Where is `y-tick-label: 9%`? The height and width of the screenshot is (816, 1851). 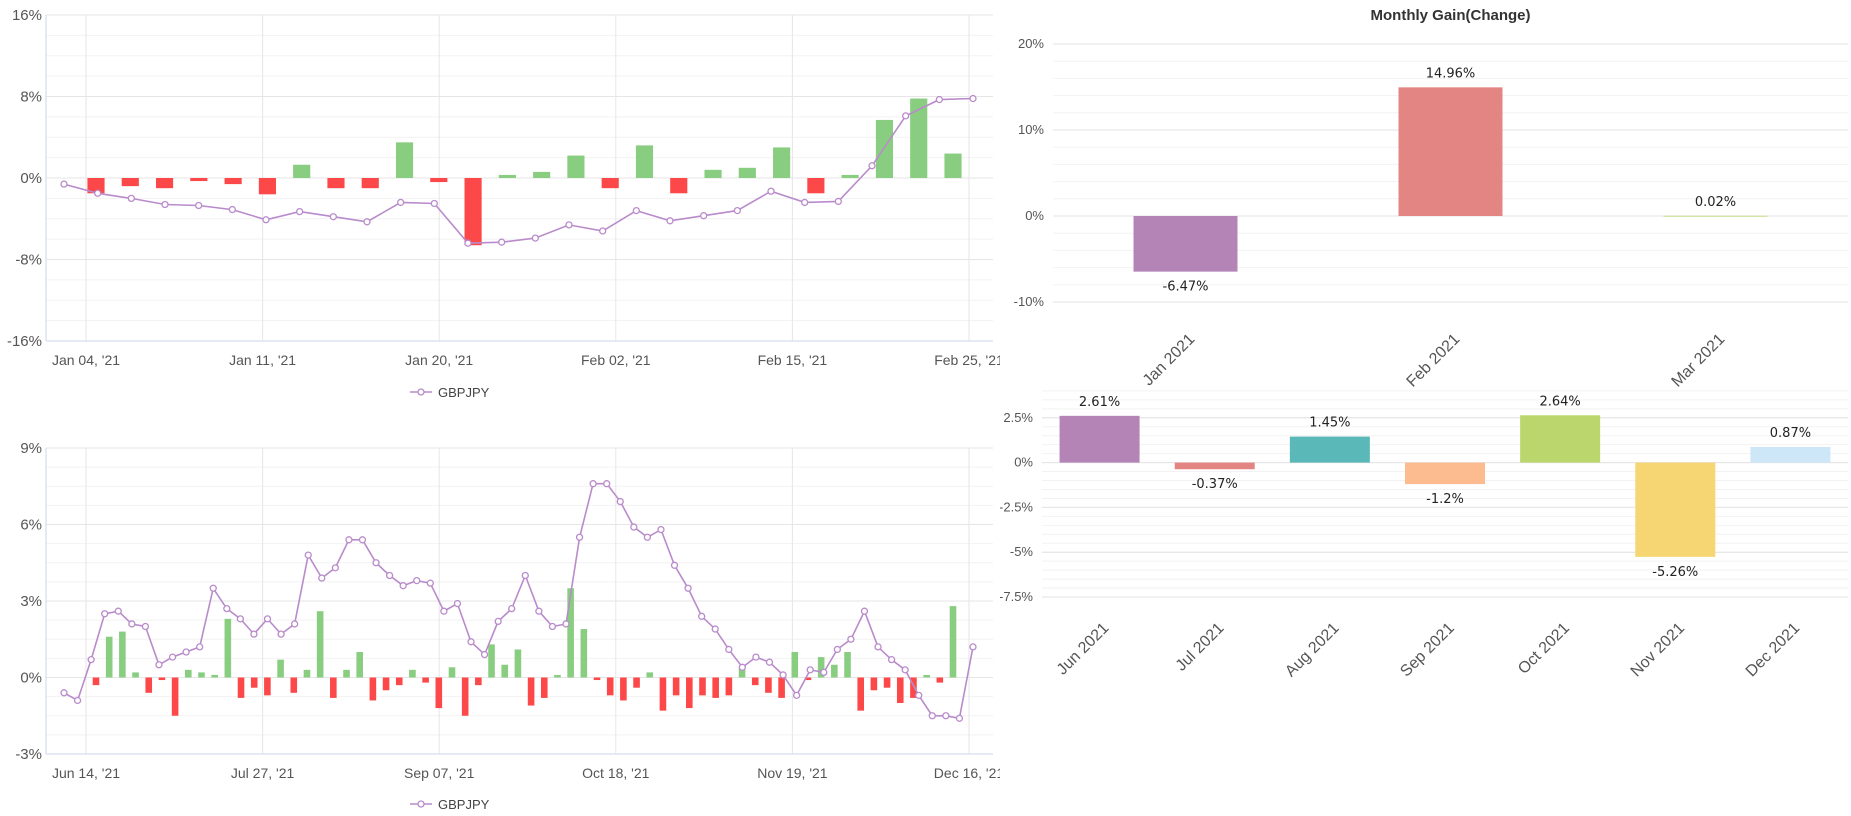
y-tick-label: 9% is located at coordinates (31, 448).